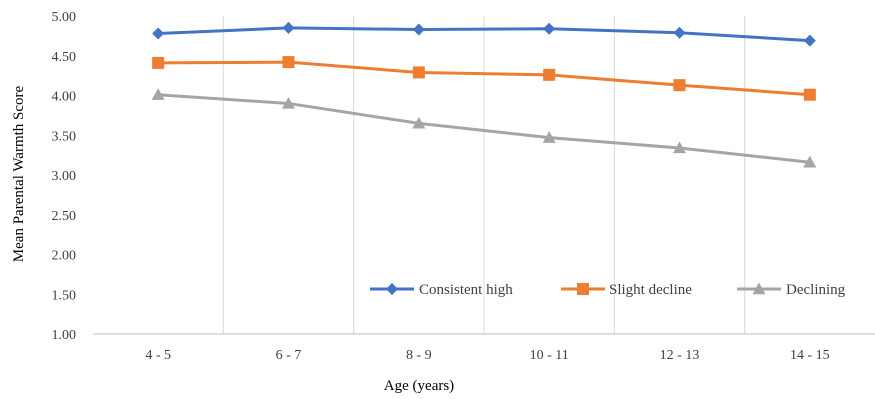 The image size is (875, 399). I want to click on legend-item: Consistent high, so click(441, 290).